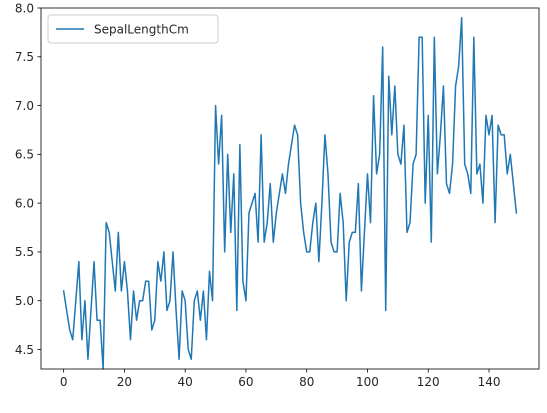  I want to click on legend-box, so click(133, 29).